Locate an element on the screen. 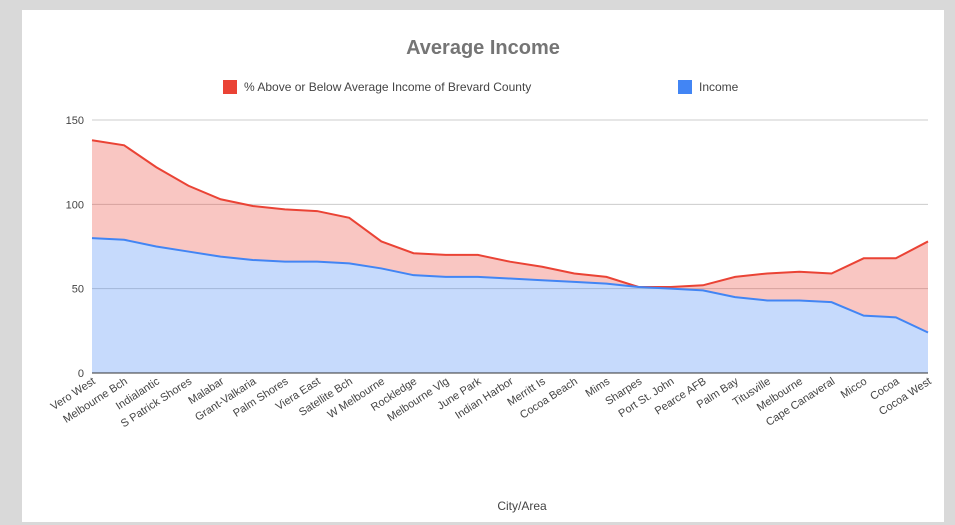 The image size is (955, 525). x-axis-title: City/Area is located at coordinates (522, 506).